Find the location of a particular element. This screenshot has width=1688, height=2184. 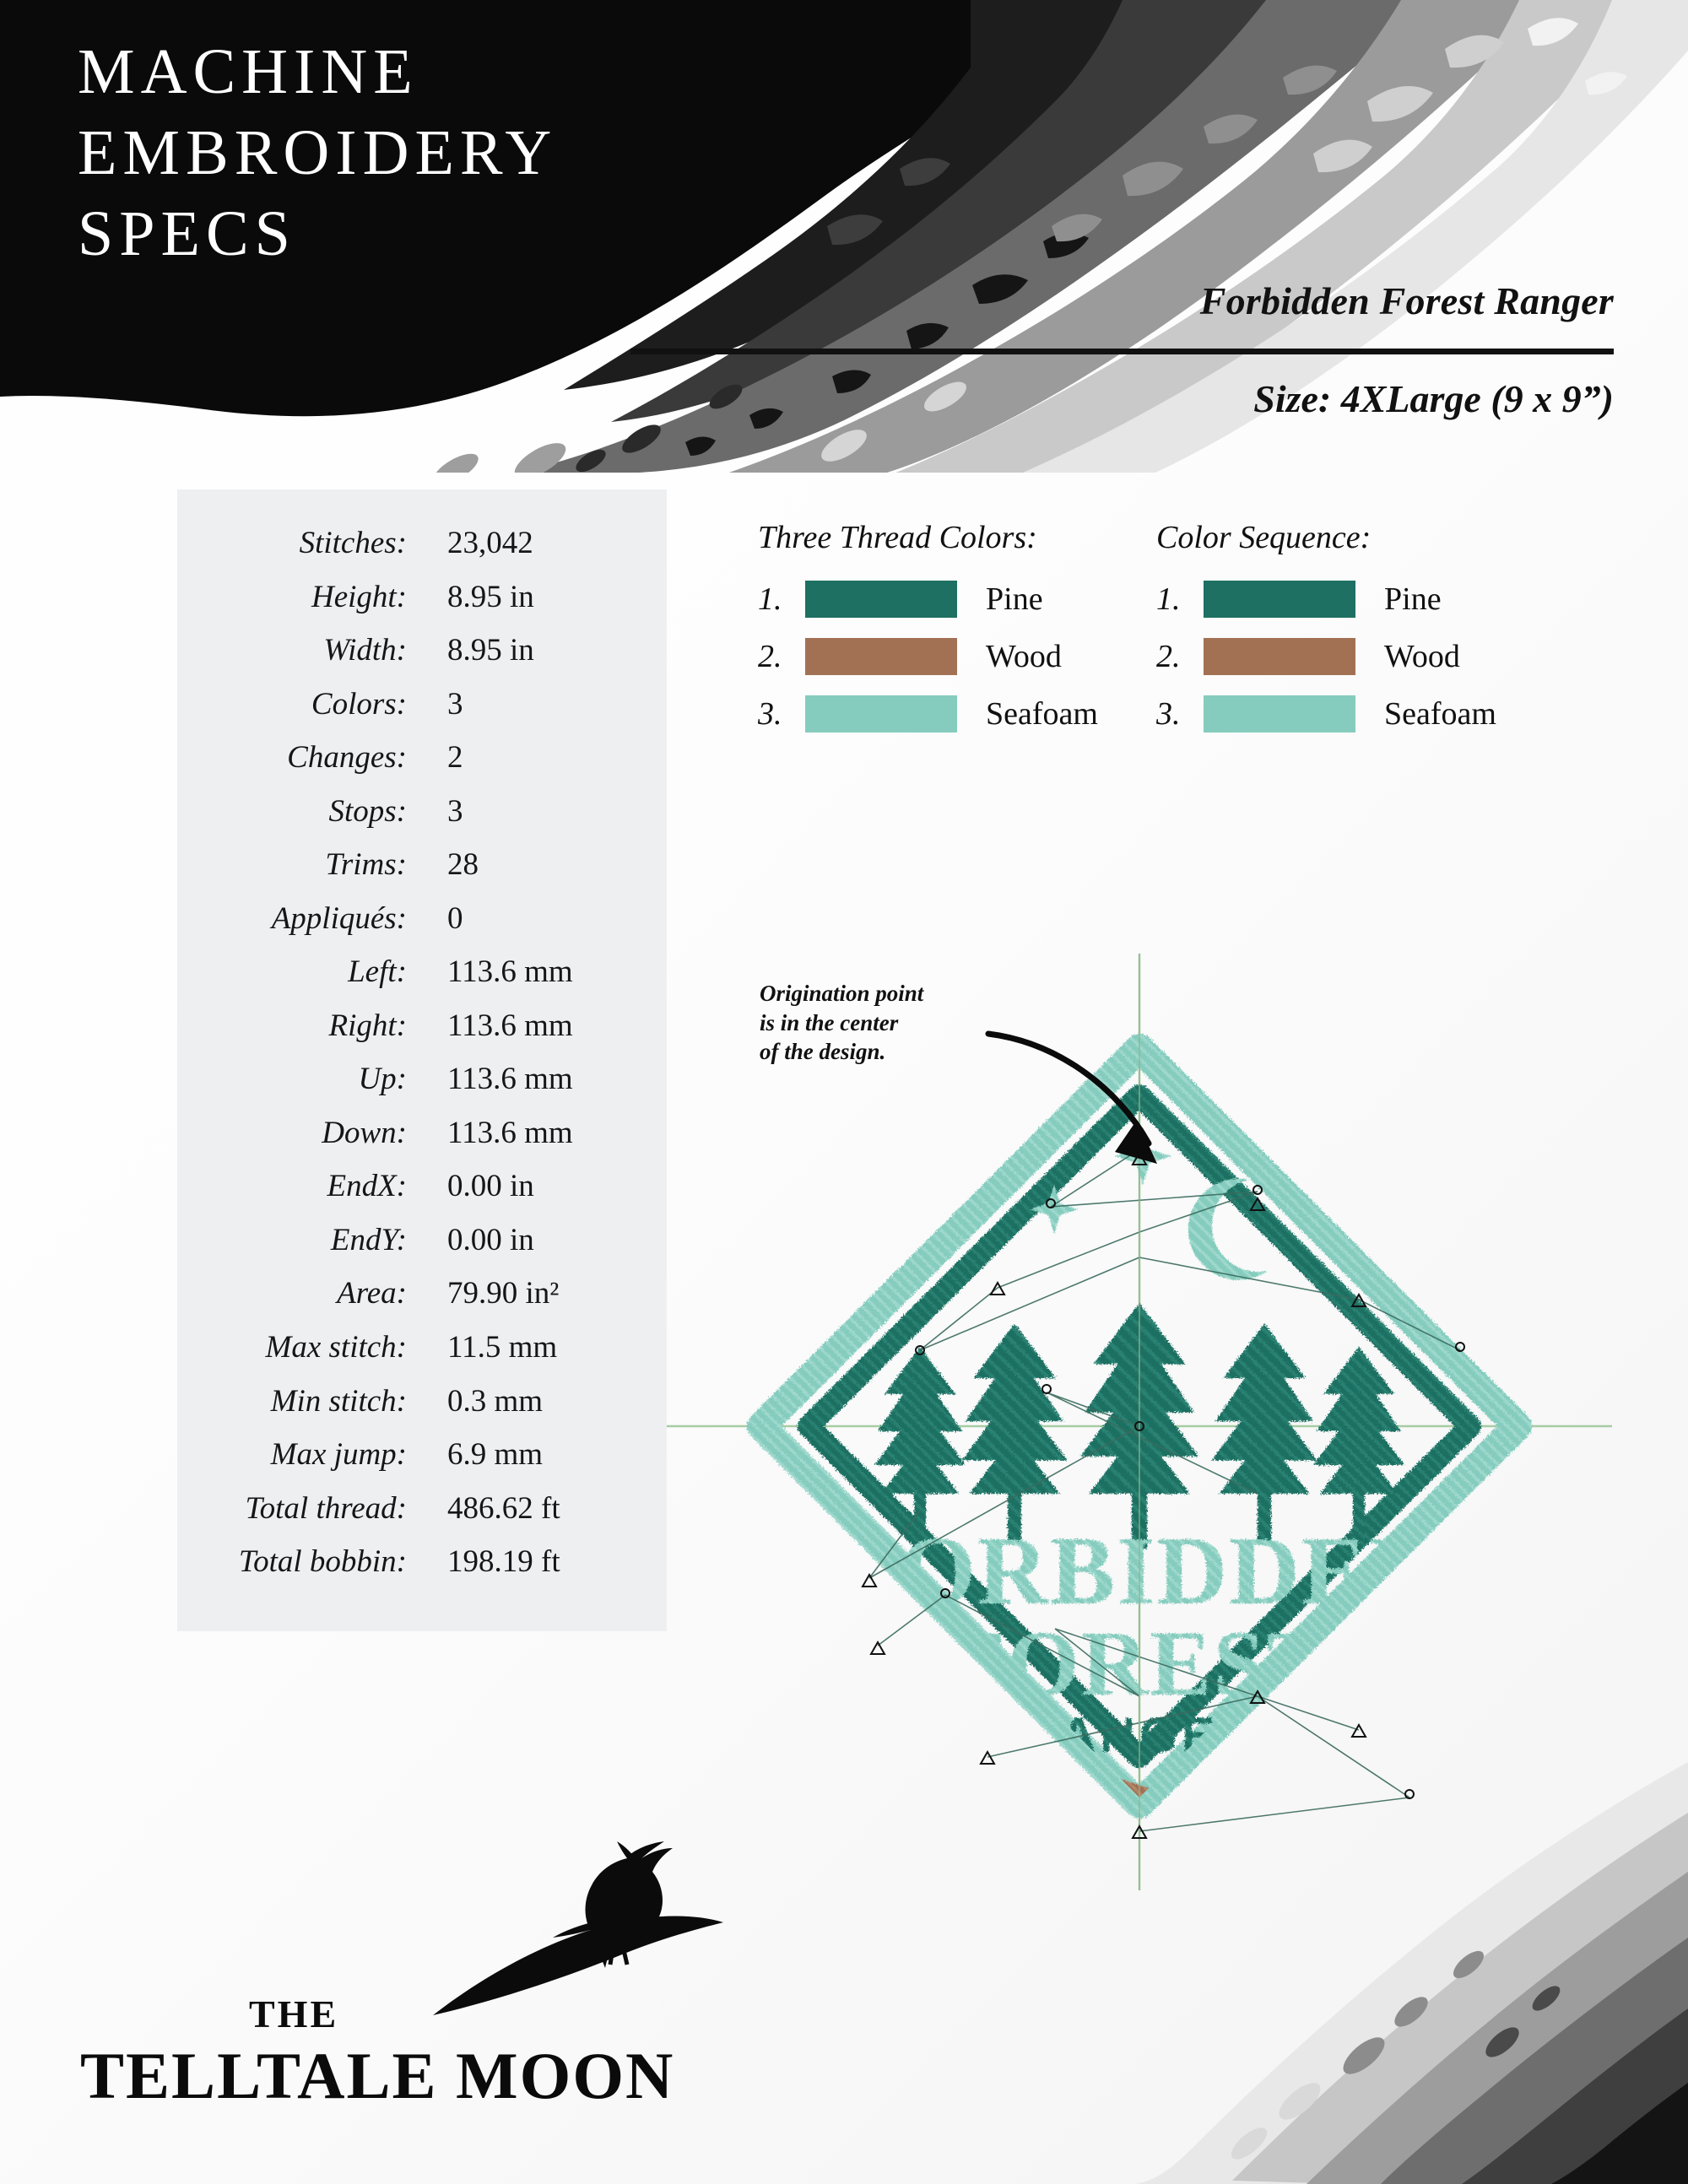

spec-value: 198.19 ft is located at coordinates (503, 1562).